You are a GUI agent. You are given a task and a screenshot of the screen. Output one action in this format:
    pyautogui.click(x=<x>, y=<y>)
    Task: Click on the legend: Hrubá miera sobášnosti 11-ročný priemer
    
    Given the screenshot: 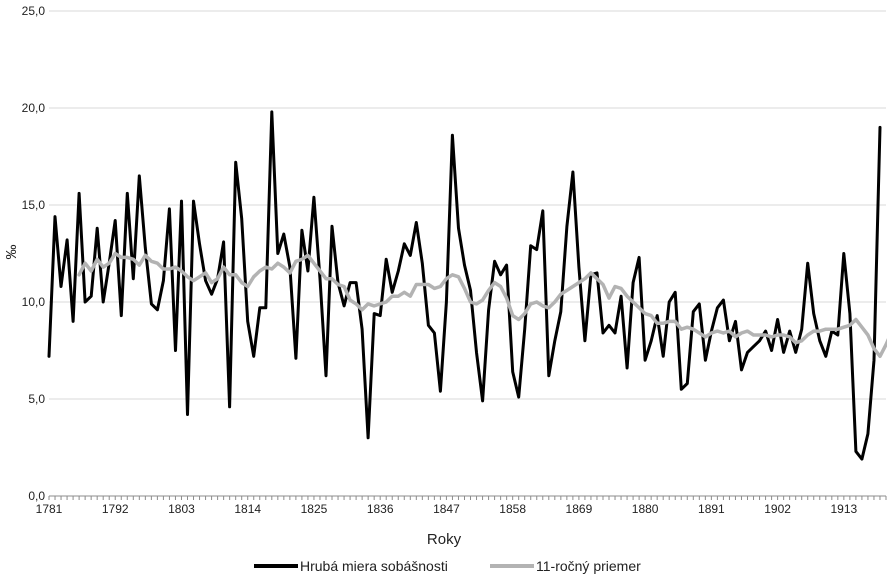 What is the action you would take?
    pyautogui.click(x=447, y=566)
    